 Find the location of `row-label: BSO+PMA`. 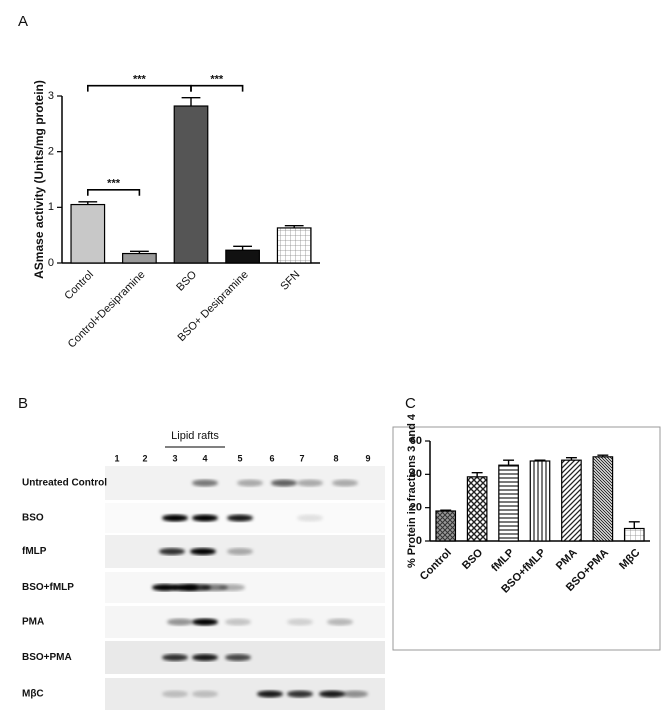

row-label: BSO+PMA is located at coordinates (47, 657).